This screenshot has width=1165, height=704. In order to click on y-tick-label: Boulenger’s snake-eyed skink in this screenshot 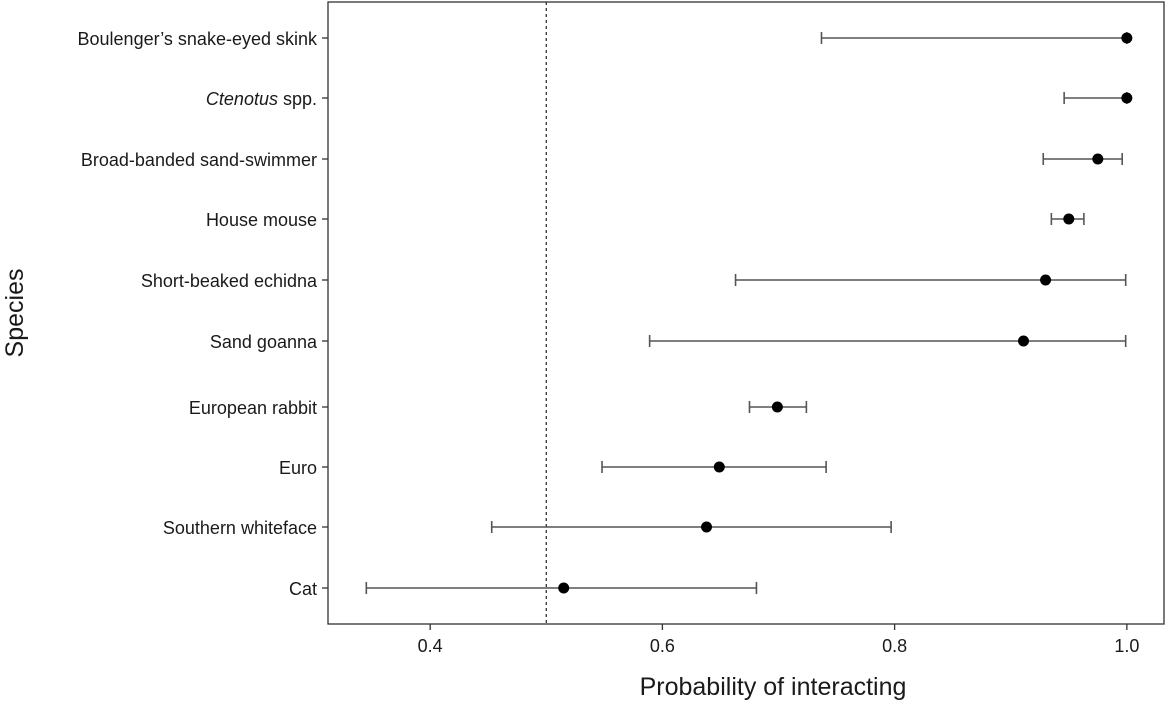, I will do `click(198, 39)`.